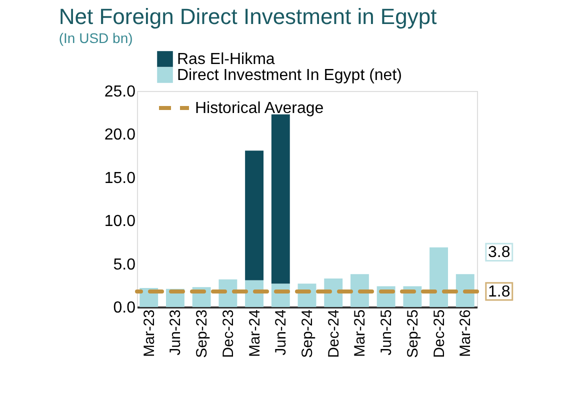 The image size is (578, 394). What do you see at coordinates (120, 178) in the screenshot?
I see `y-tick-label: 15.0` at bounding box center [120, 178].